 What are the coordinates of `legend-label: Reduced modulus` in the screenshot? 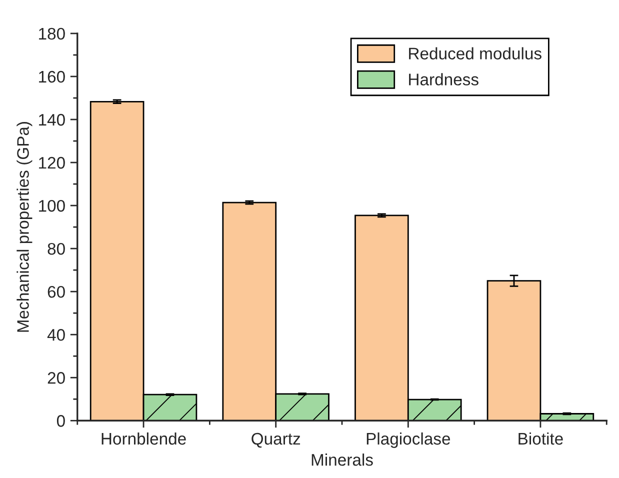 It's located at (475, 53).